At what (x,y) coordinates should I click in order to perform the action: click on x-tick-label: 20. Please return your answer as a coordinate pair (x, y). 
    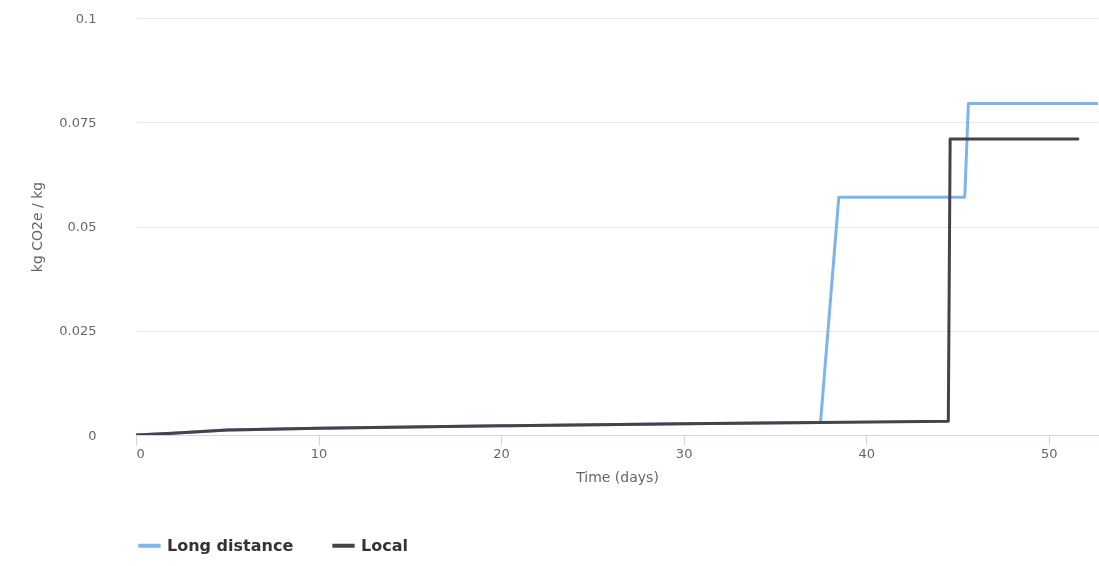
    Looking at the image, I should click on (501, 453).